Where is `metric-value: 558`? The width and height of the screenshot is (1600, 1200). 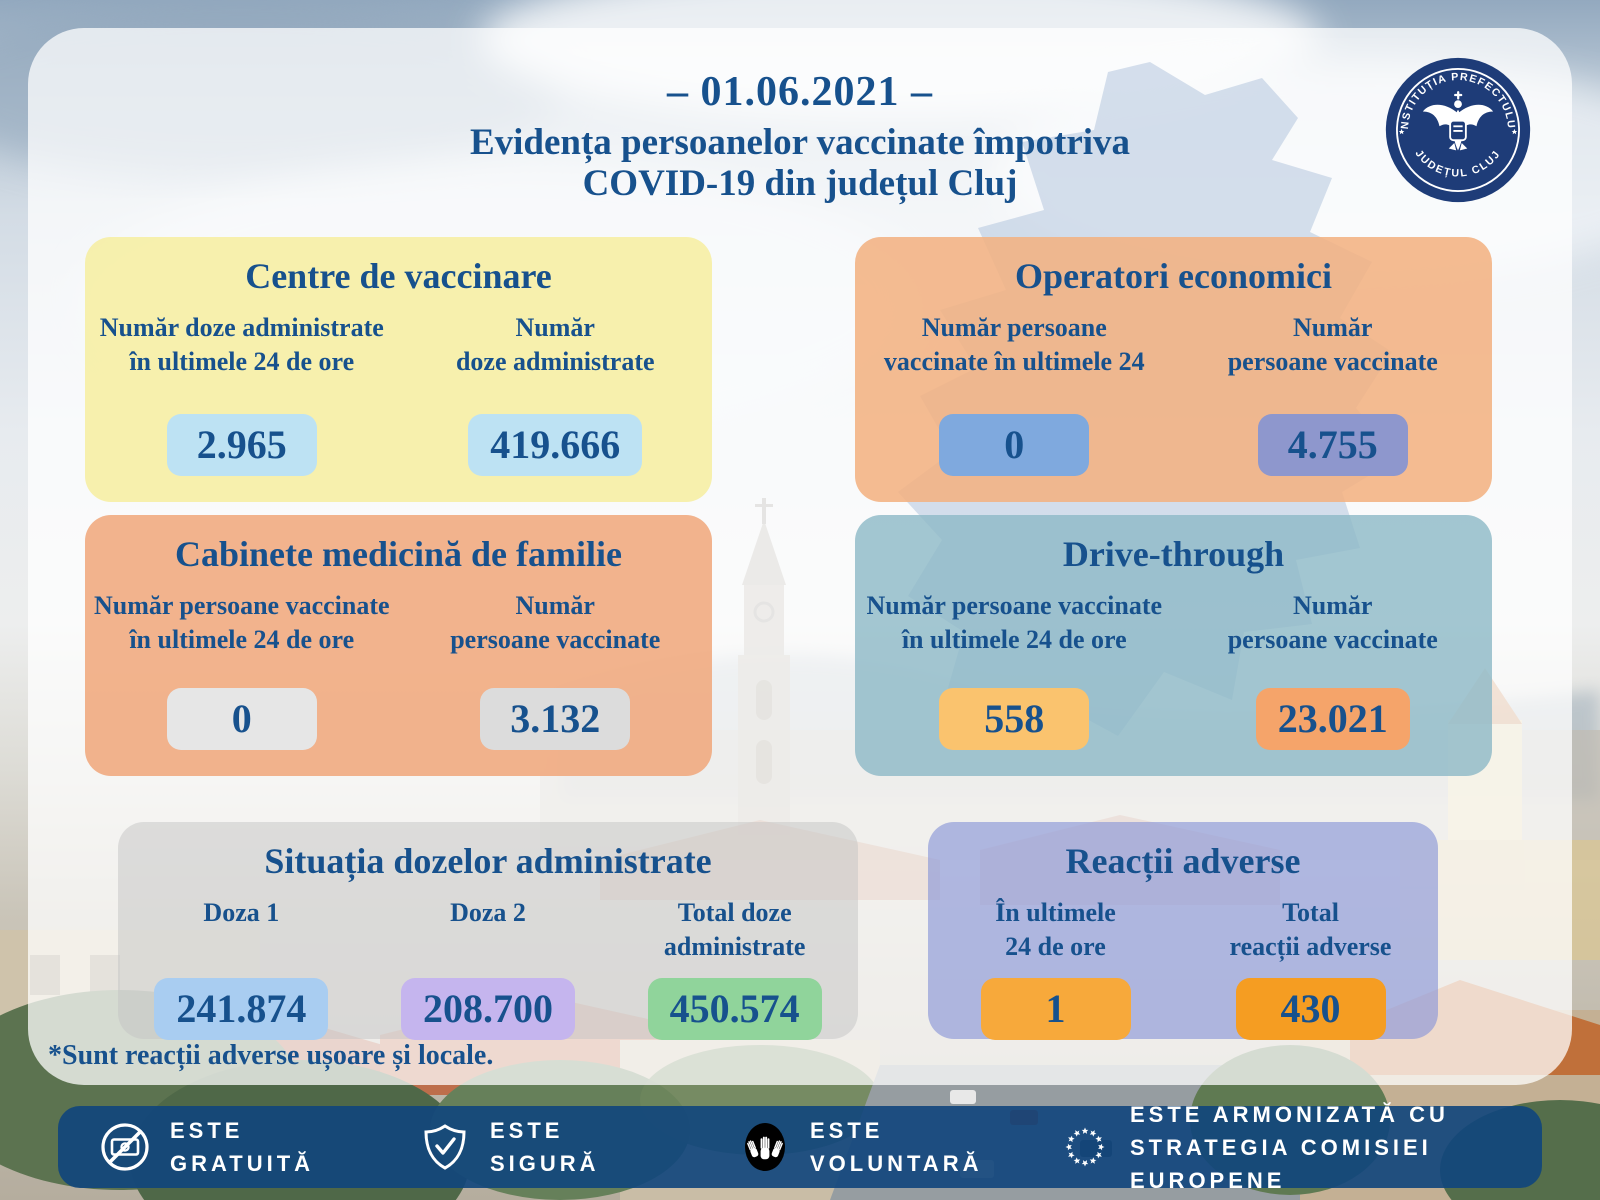
metric-value: 558 is located at coordinates (1014, 719).